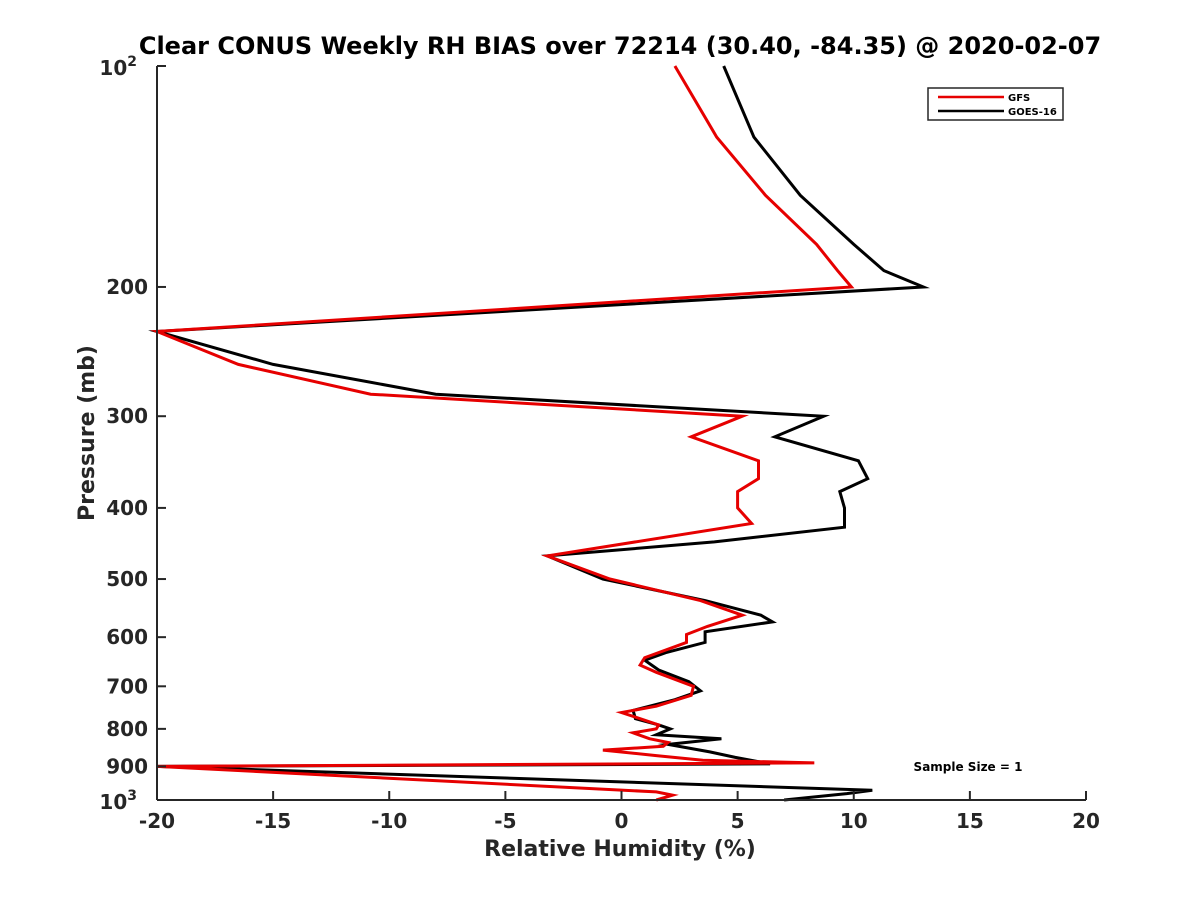  Describe the element at coordinates (87, 433) in the screenshot. I see `y-axis-label: Pressure (mb)` at that location.